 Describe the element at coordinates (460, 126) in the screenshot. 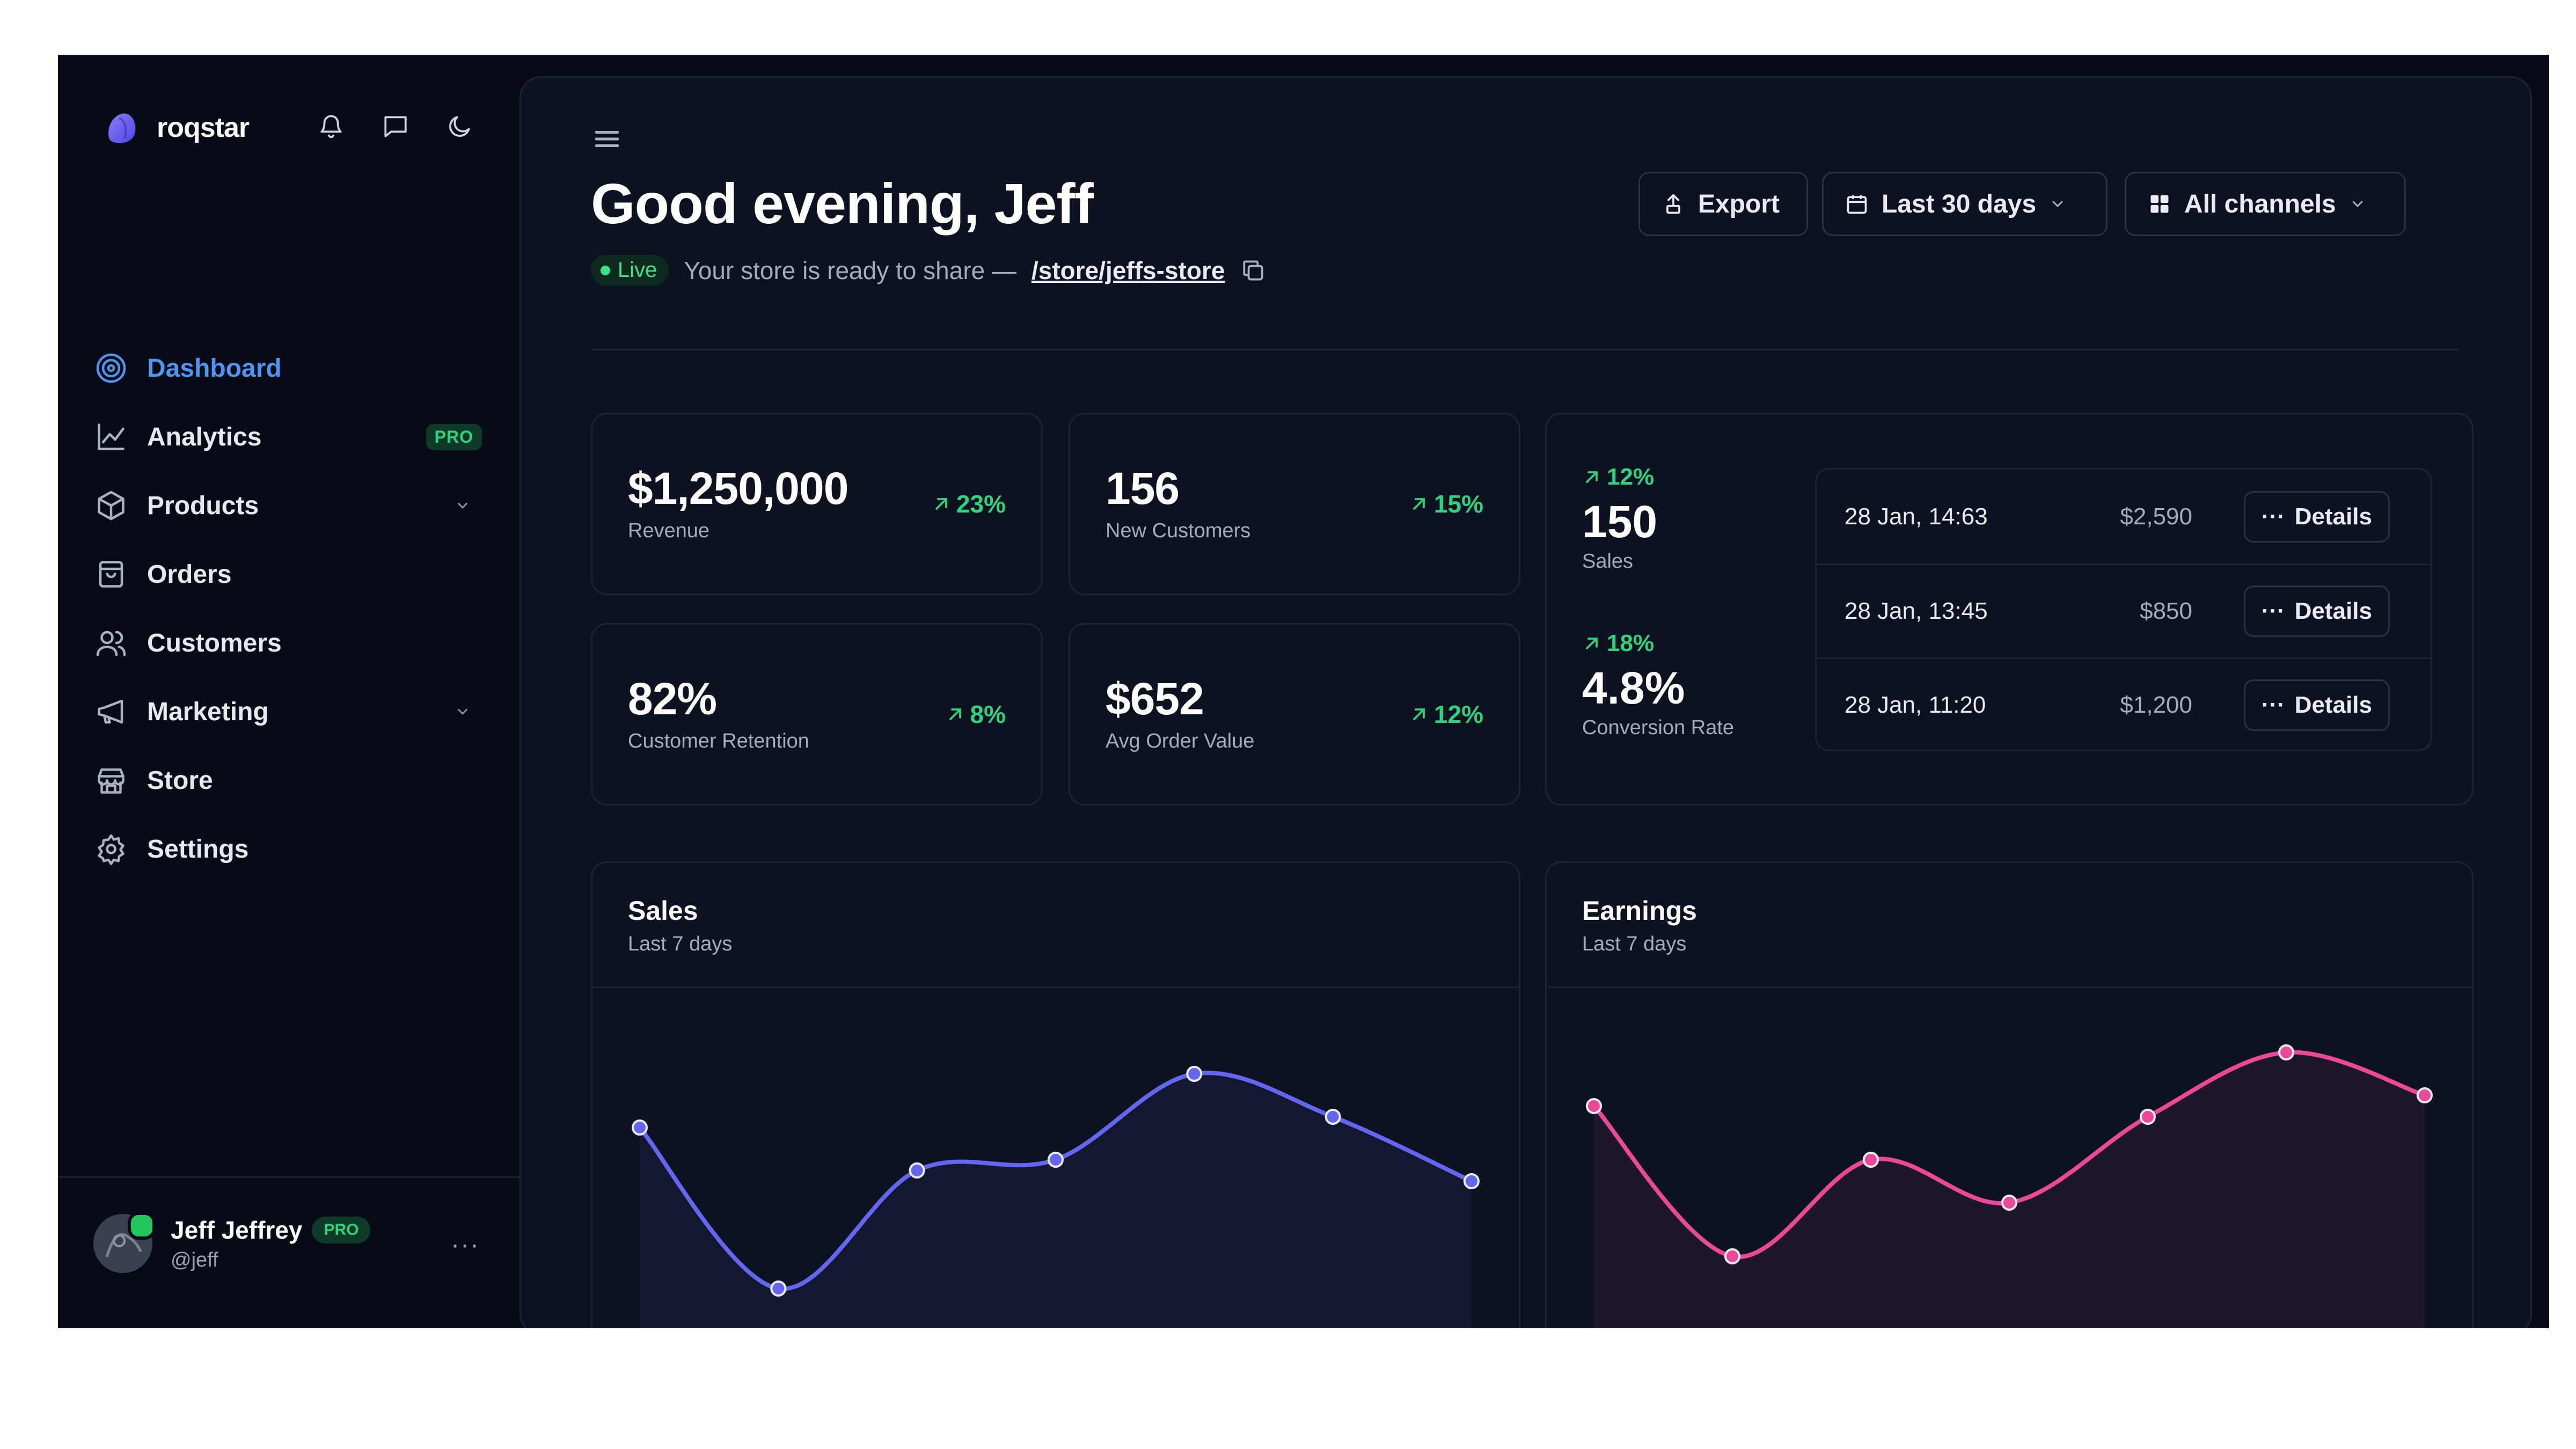

I see `moon-icon` at that location.